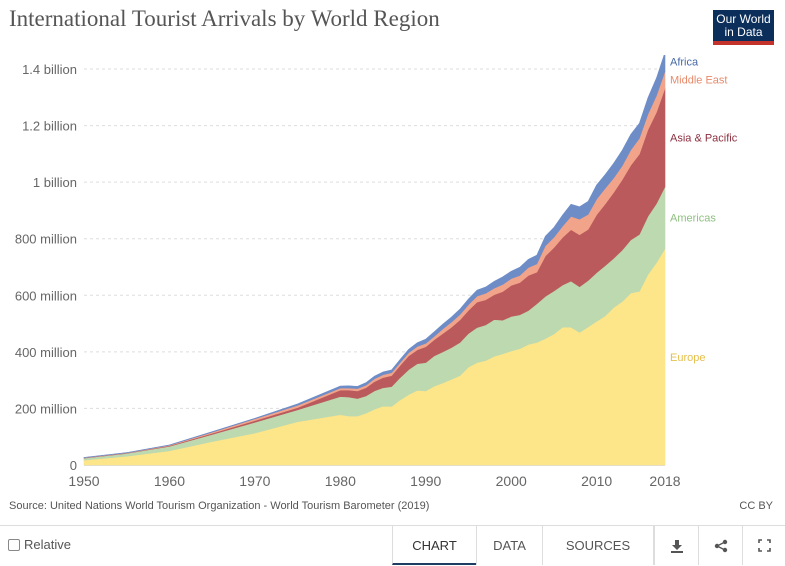  What do you see at coordinates (596, 481) in the screenshot?
I see `x-tick-label: 2010` at bounding box center [596, 481].